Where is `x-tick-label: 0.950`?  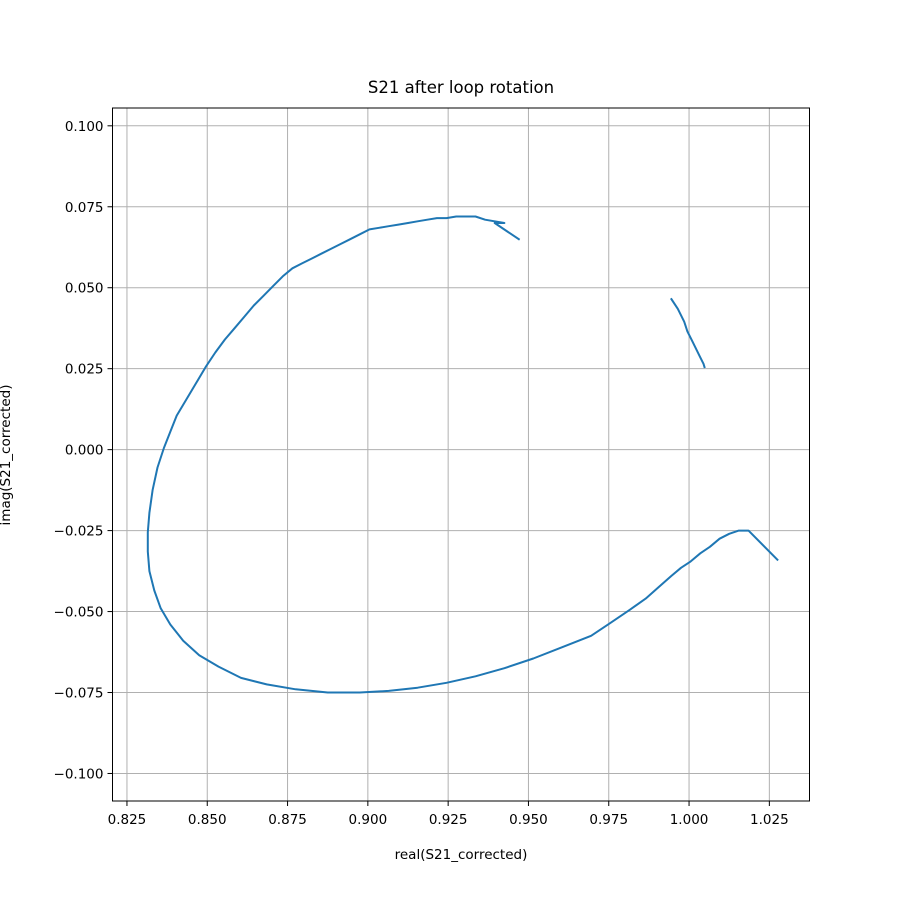 x-tick-label: 0.950 is located at coordinates (528, 820).